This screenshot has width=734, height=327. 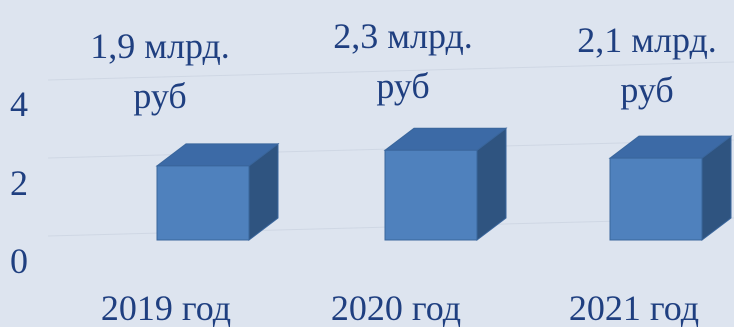 I want to click on gridline, so click(x=390, y=71).